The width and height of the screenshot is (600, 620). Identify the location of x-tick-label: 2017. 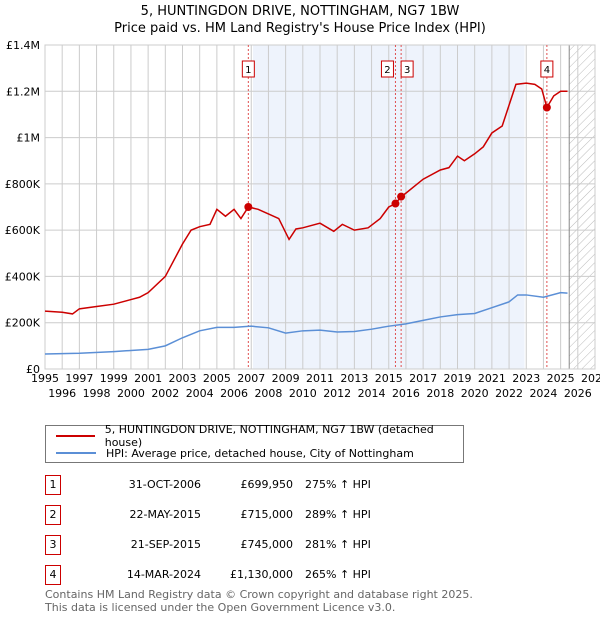
(423, 378).